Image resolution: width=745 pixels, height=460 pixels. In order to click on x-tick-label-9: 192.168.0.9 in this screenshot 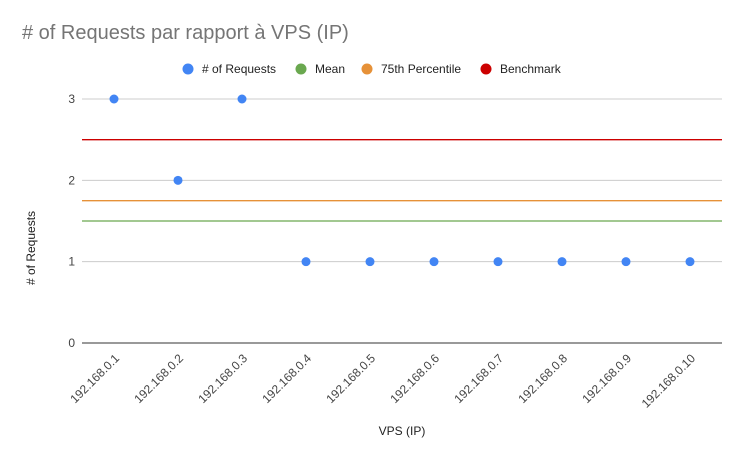, I will do `click(606, 378)`.